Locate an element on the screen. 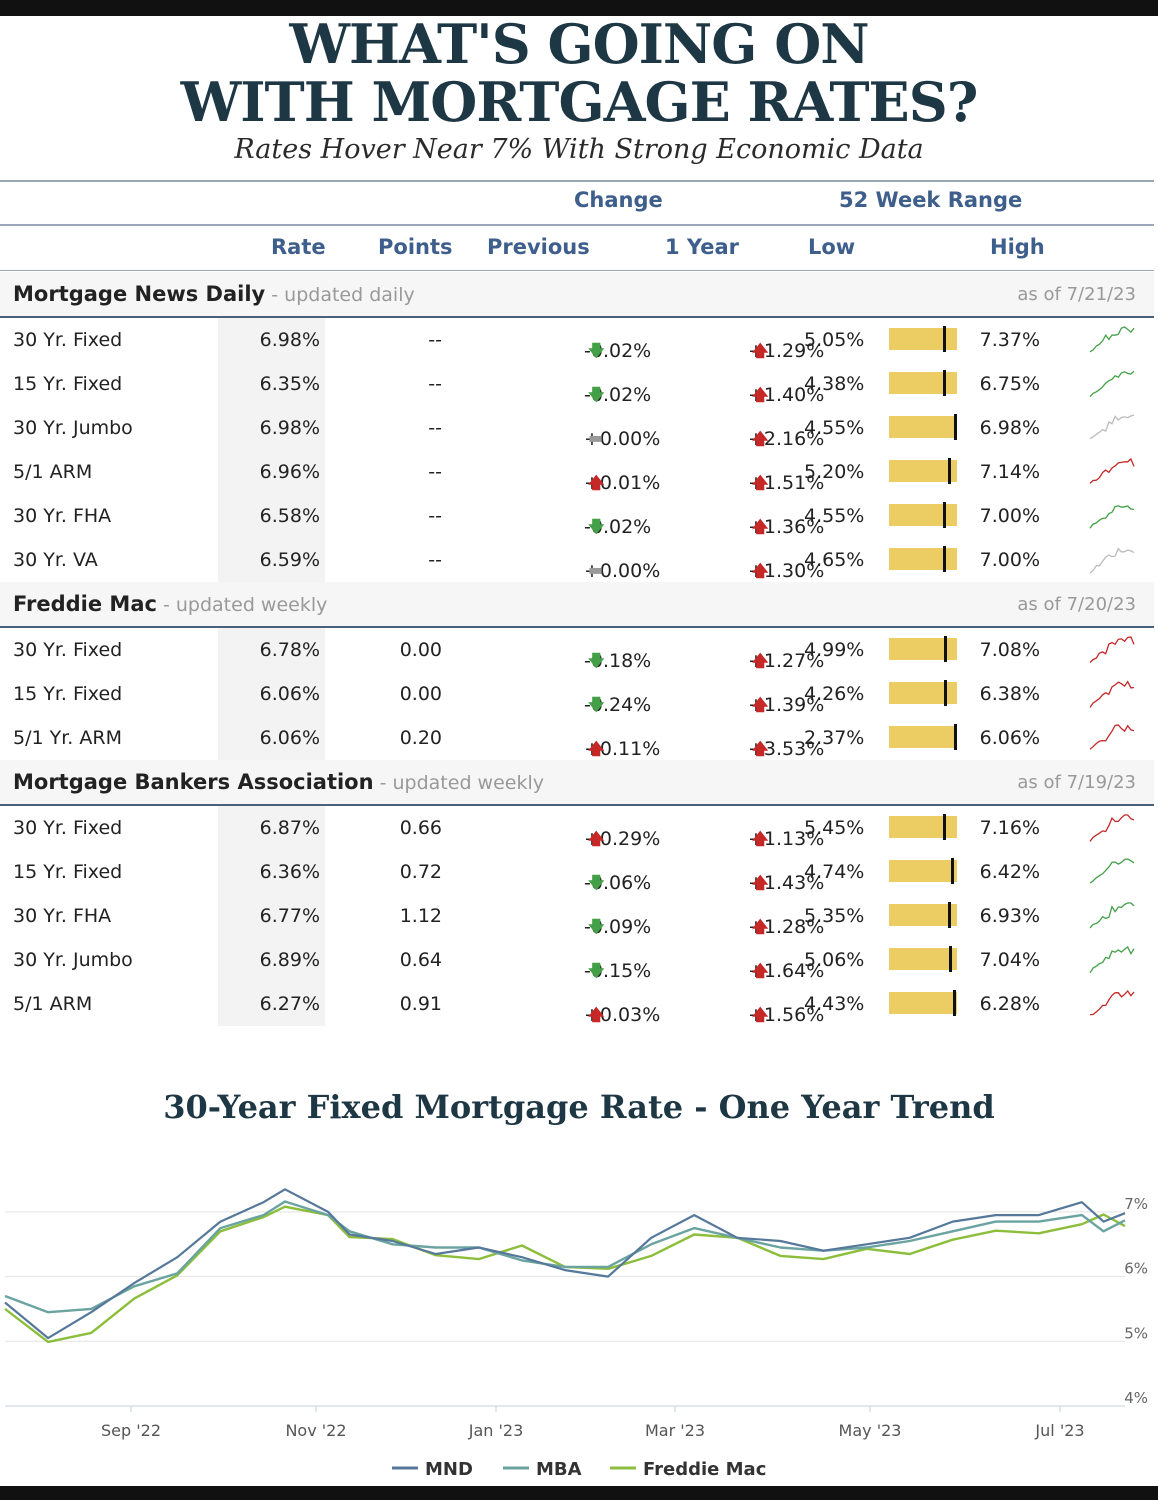 Image resolution: width=1158 pixels, height=1500 pixels. points-value: 0.66 is located at coordinates (420, 828).